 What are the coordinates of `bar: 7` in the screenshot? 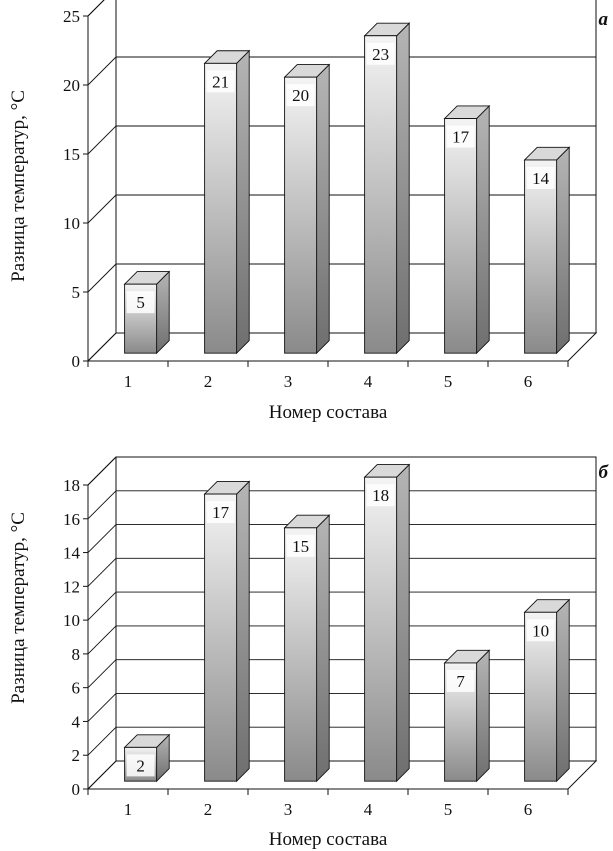 It's located at (467, 716).